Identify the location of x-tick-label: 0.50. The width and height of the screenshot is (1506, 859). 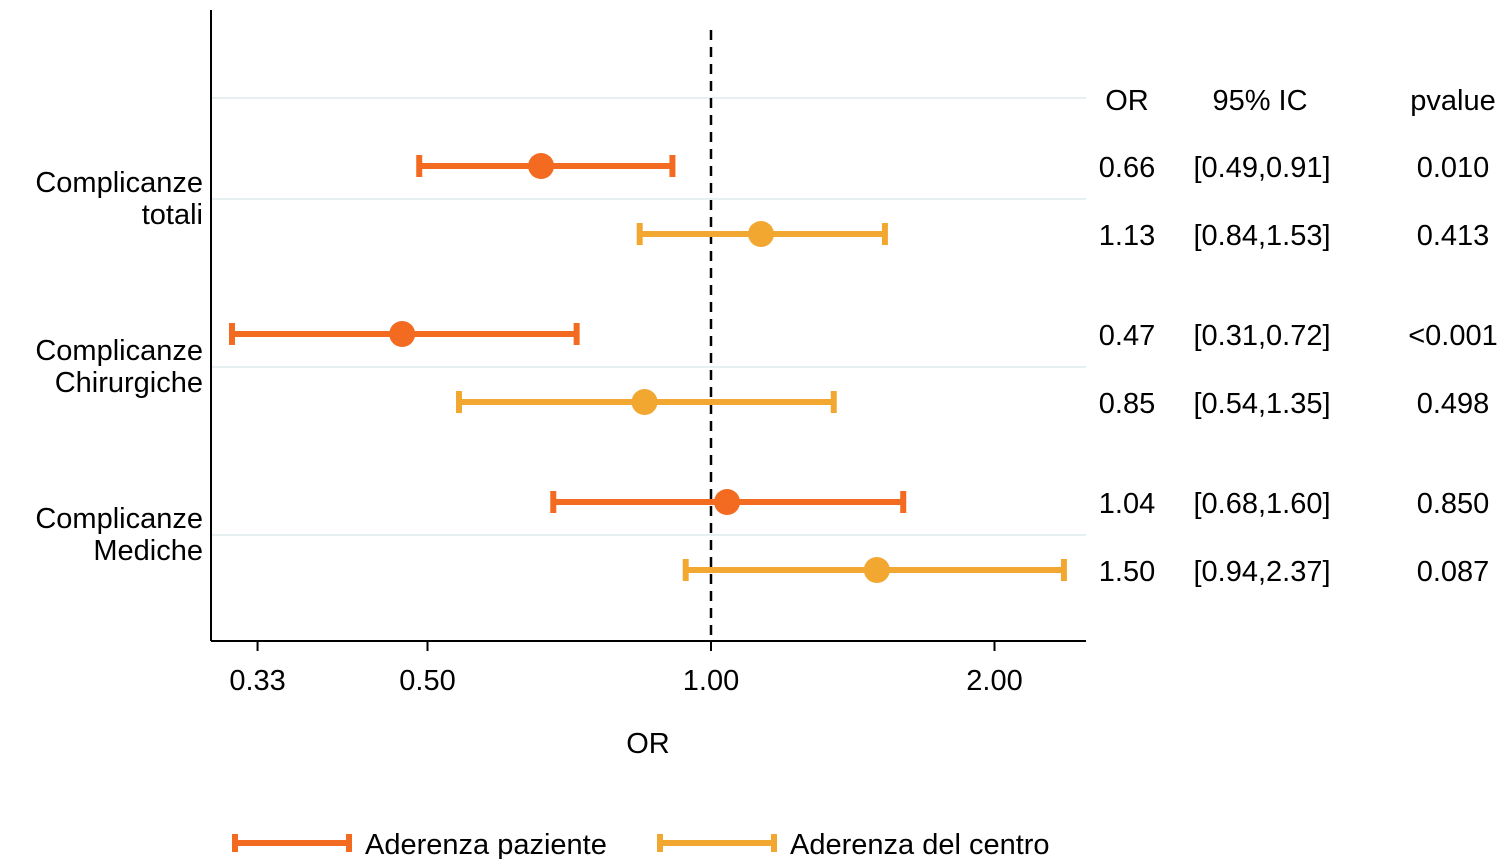
(427, 681).